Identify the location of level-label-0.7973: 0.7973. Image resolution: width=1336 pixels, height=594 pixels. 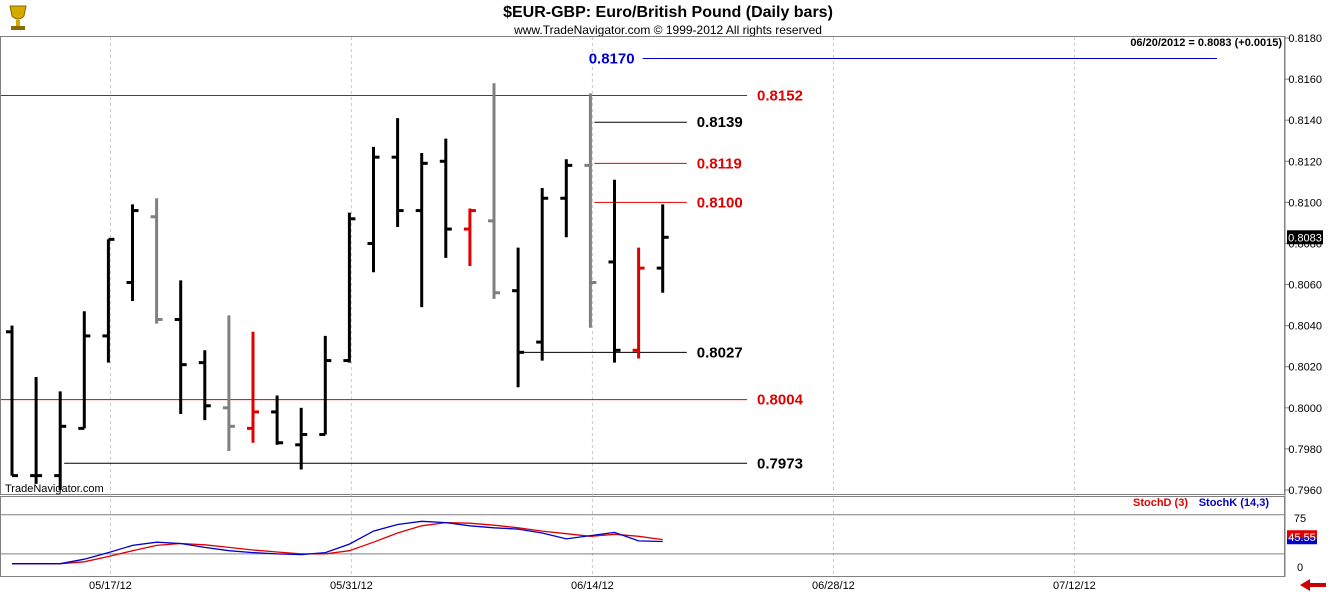
(780, 463).